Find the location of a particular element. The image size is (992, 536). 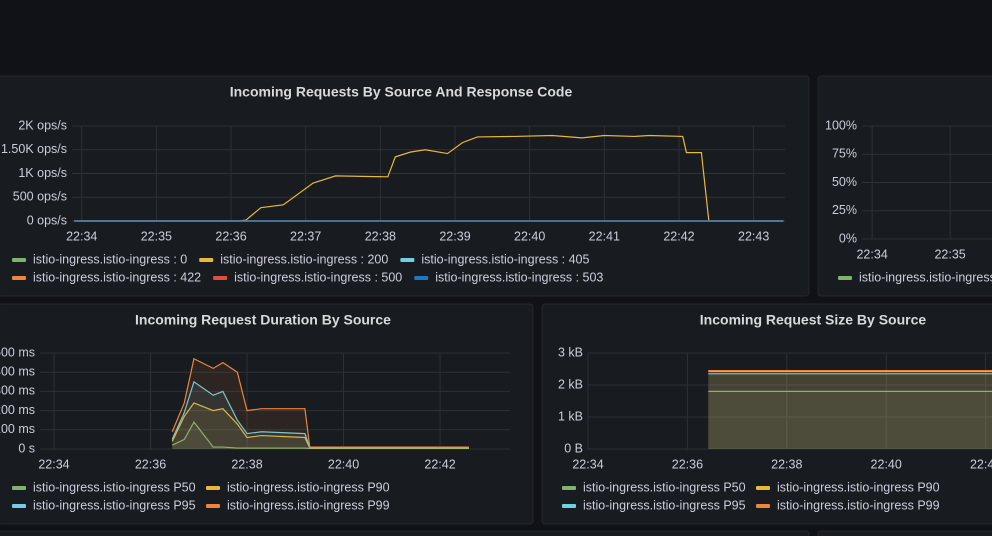

legend-label: istio-ingress.istio-ingress : 422 is located at coordinates (117, 277).